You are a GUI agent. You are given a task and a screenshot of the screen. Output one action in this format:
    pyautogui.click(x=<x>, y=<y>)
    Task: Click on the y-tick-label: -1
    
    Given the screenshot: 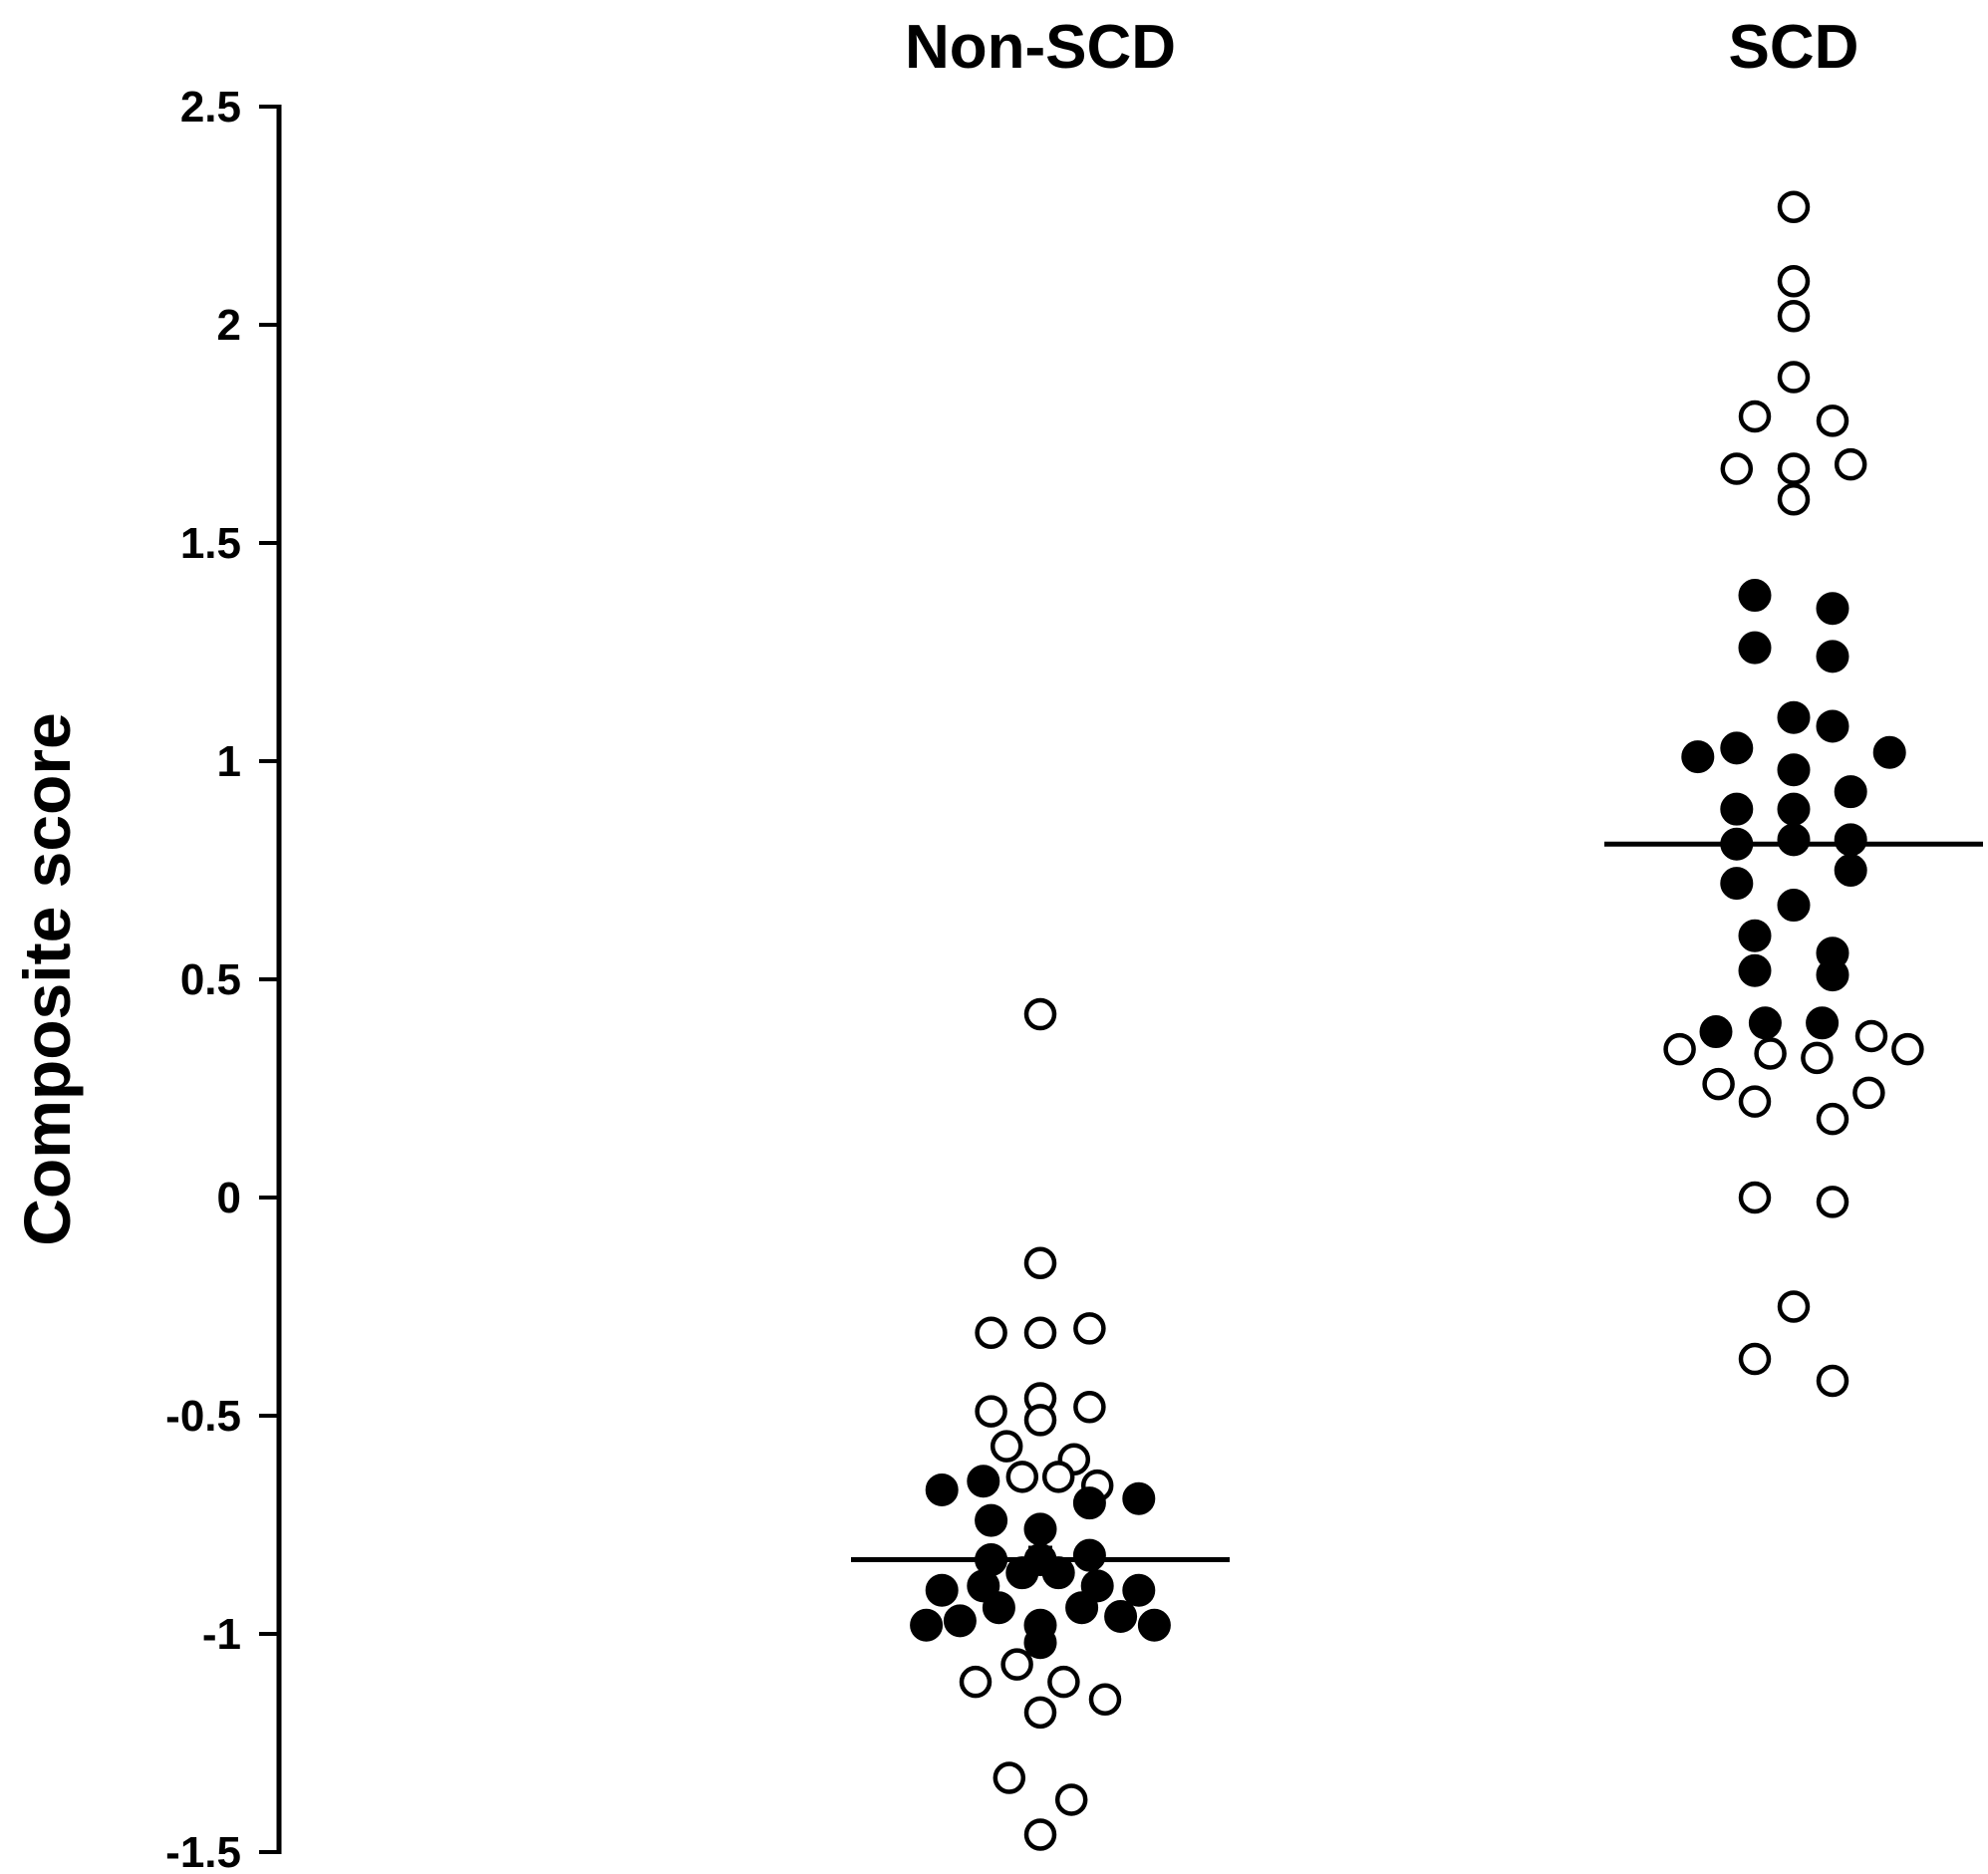 What is the action you would take?
    pyautogui.click(x=221, y=1634)
    